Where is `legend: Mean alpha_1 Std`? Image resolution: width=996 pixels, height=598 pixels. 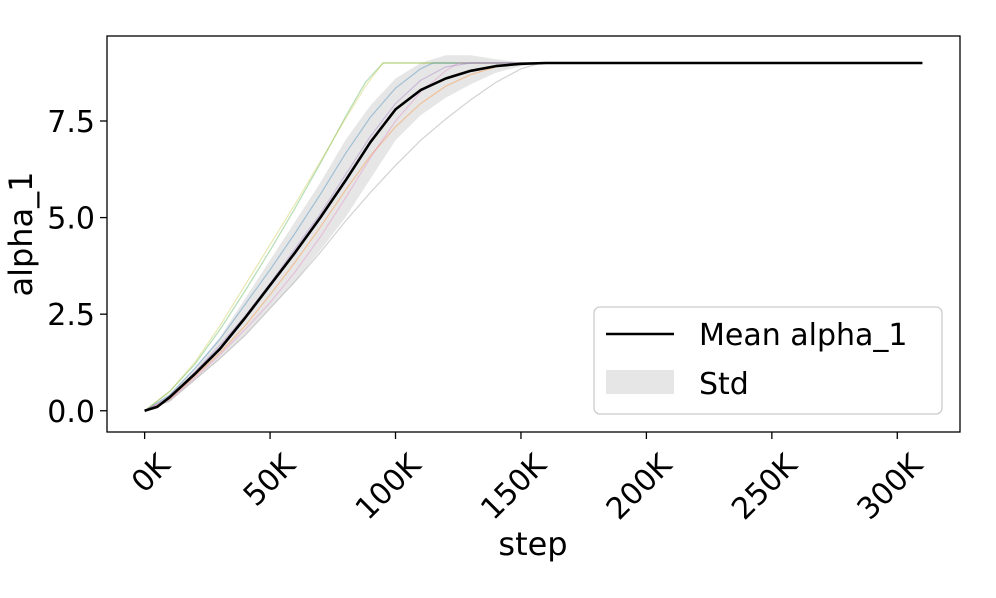
legend: Mean alpha_1 Std is located at coordinates (768, 360).